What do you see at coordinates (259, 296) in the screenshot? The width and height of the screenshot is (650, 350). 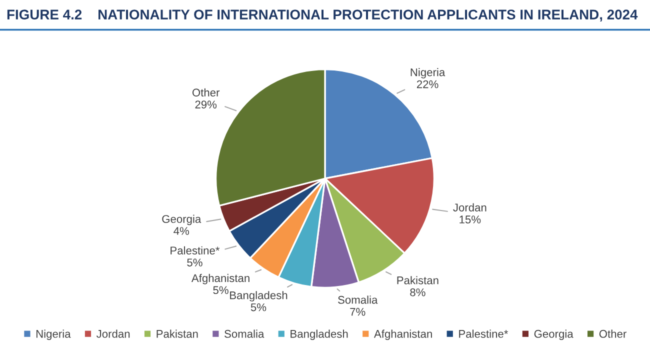 I see `slice-label: Bangladesh` at bounding box center [259, 296].